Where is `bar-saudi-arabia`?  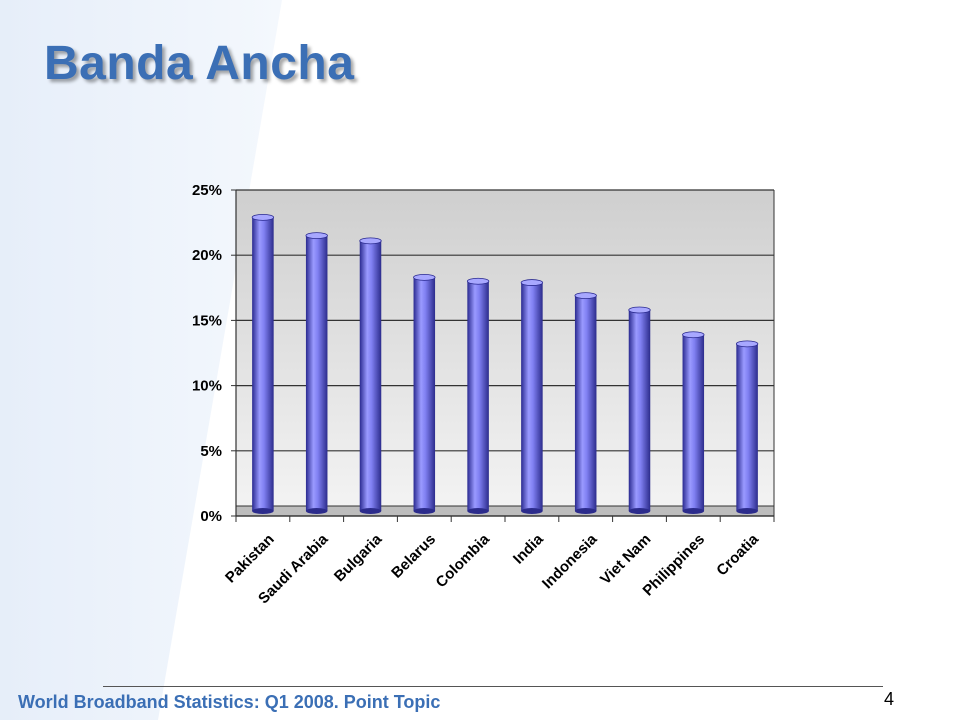 bar-saudi-arabia is located at coordinates (316, 373).